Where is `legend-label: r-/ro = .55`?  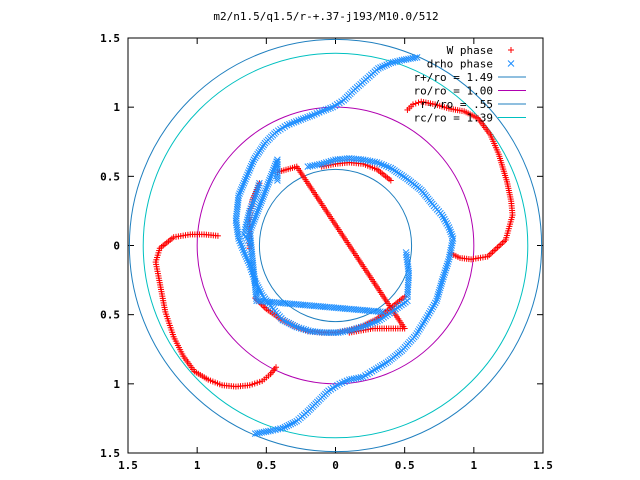
legend-label: r-/ro = .55 is located at coordinates (456, 104).